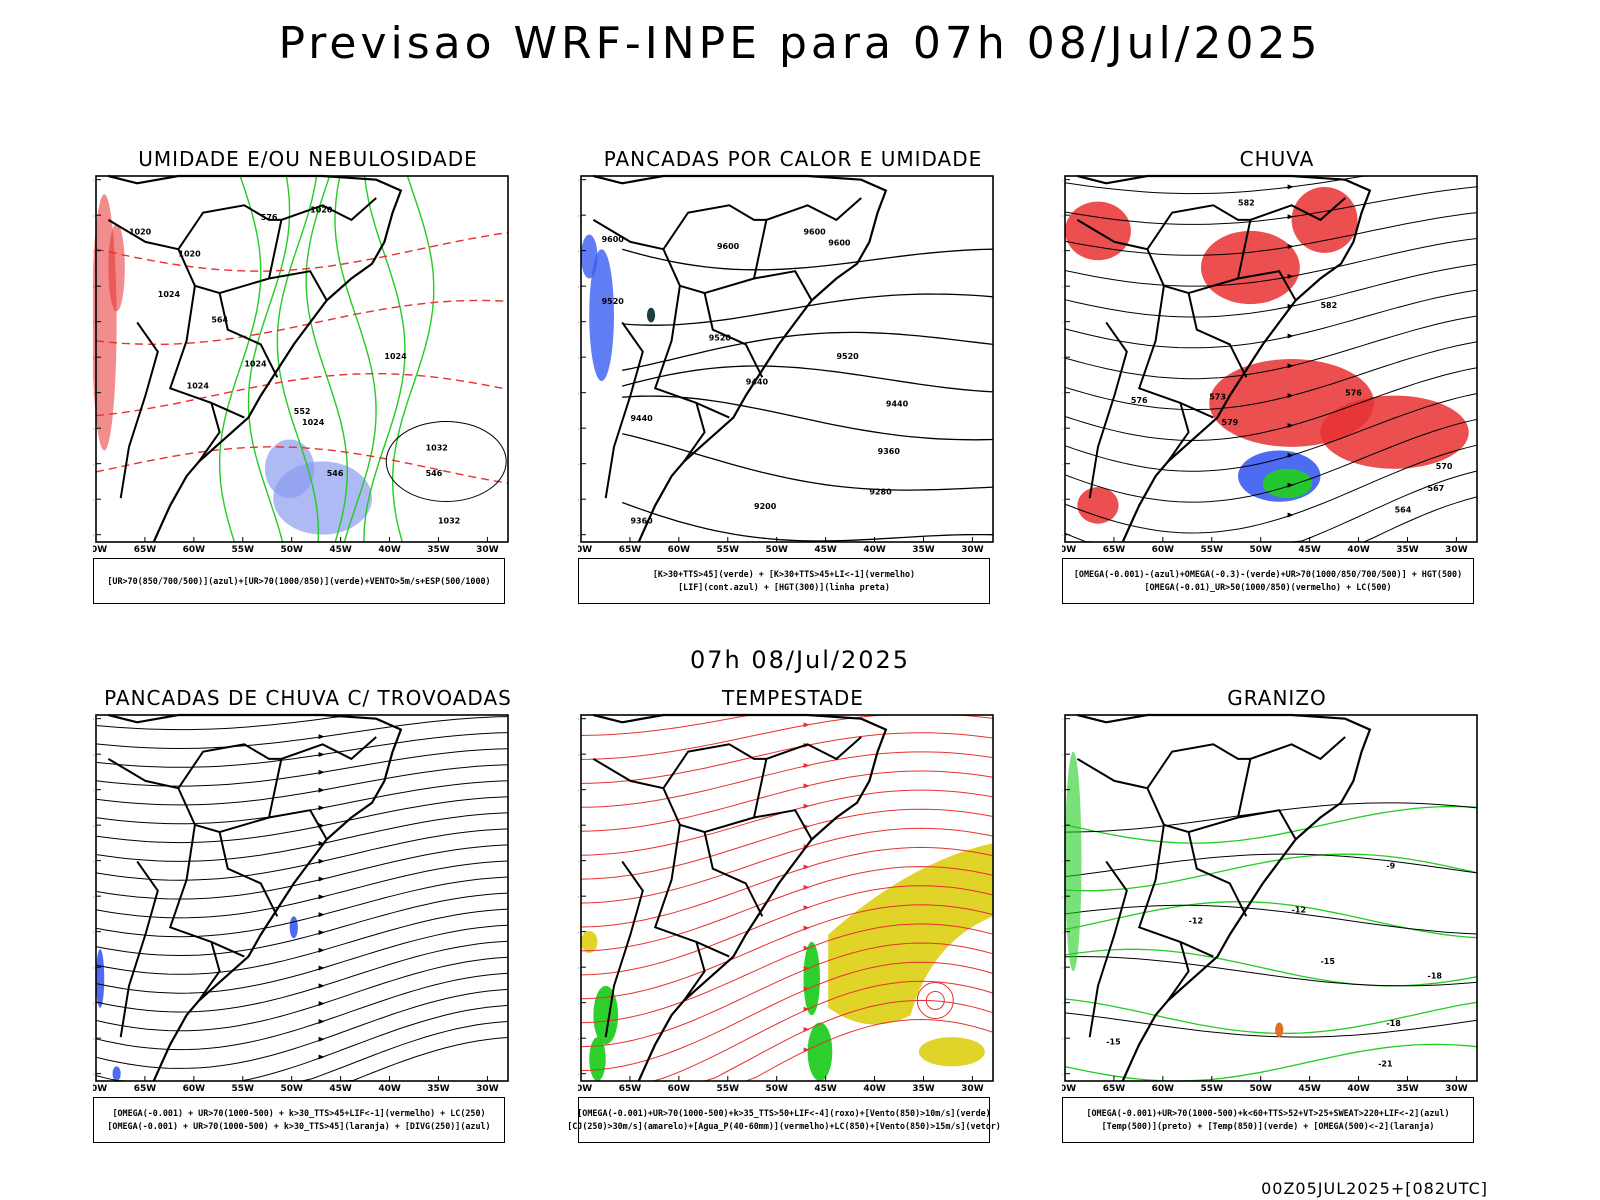  I want to click on lif-blue, so click(601, 315).